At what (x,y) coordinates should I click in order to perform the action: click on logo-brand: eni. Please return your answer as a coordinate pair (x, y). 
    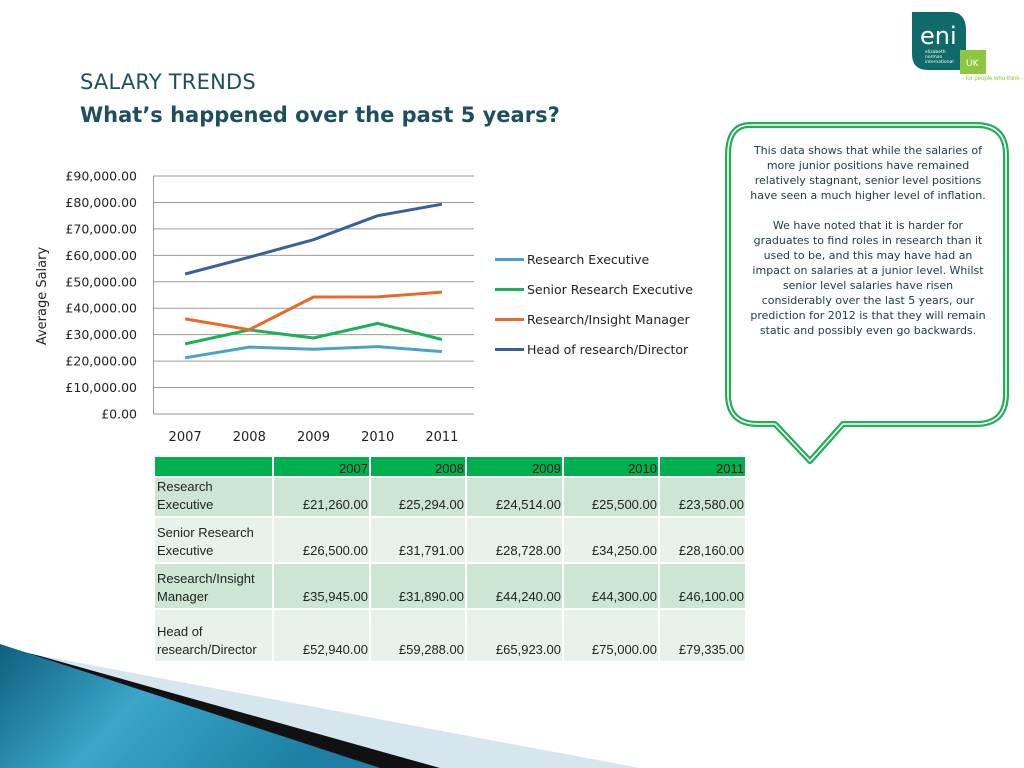
    Looking at the image, I should click on (938, 36).